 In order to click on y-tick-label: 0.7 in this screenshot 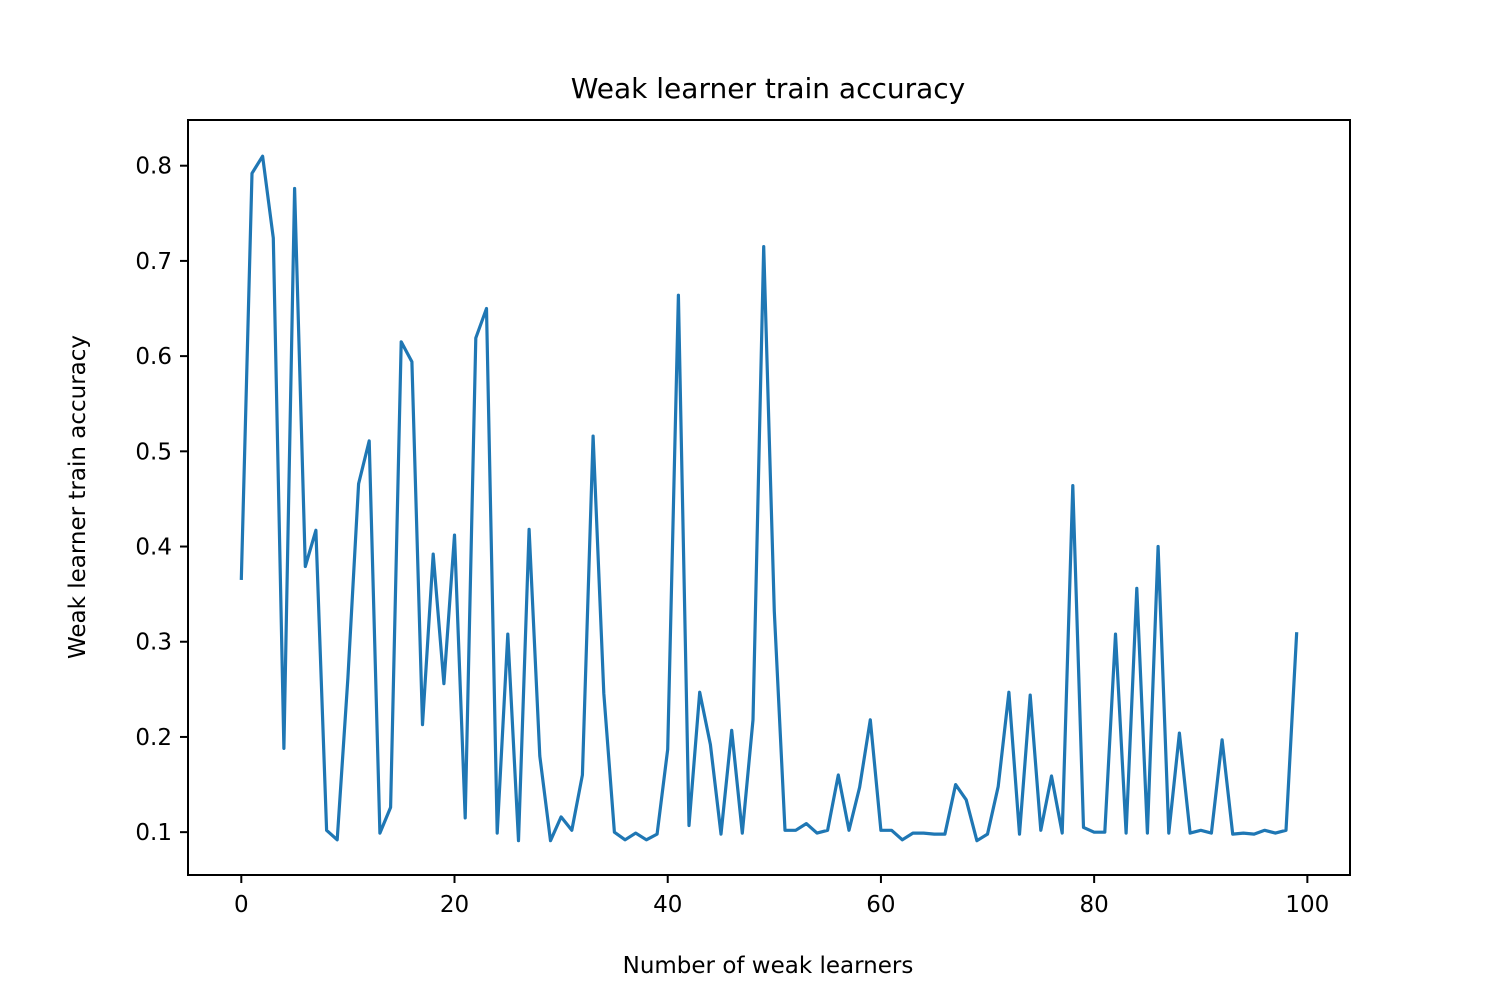, I will do `click(153, 262)`.